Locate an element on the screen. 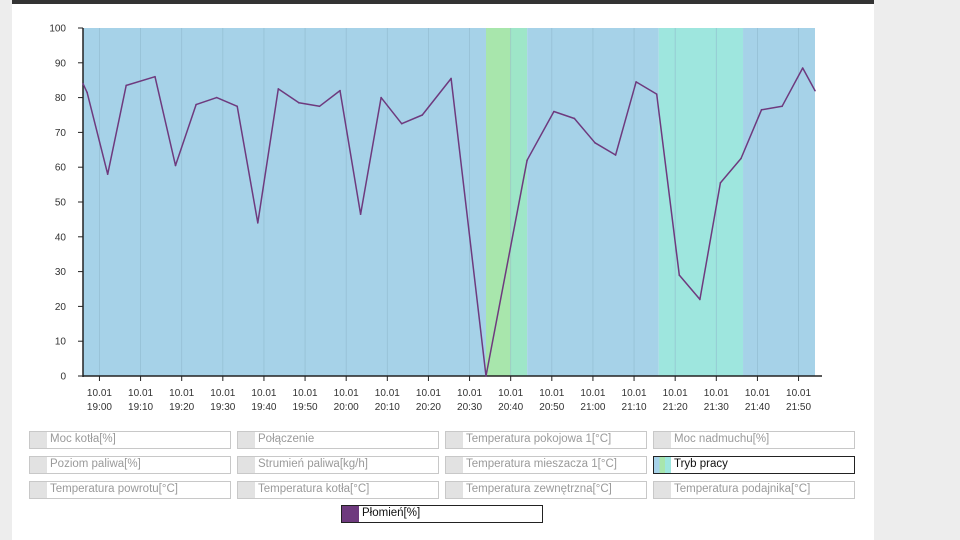  legend-item-poziom-paliwa: Poziom paliwa[%] is located at coordinates (130, 465).